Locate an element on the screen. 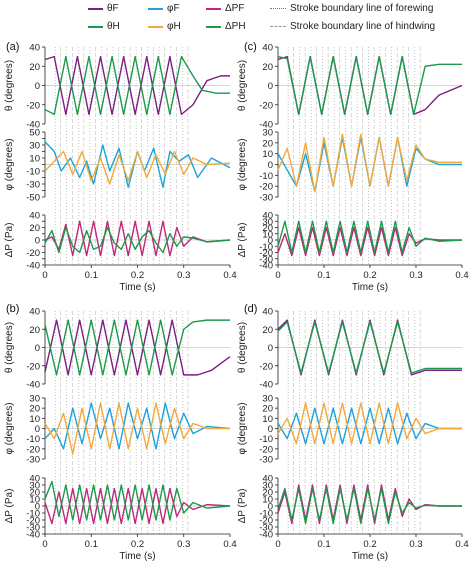  legend-phi-hind: φH is located at coordinates (164, 26).